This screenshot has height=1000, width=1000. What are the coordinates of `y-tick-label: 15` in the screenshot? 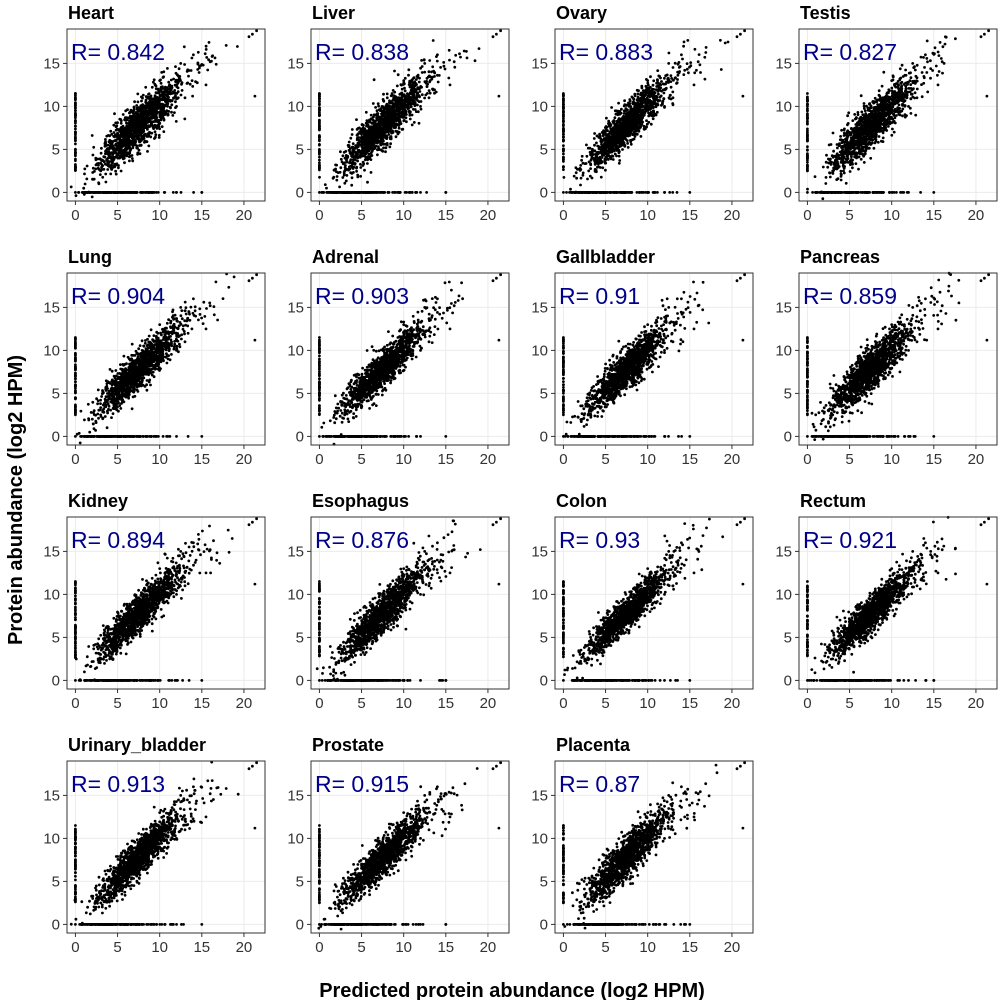 It's located at (51, 63).